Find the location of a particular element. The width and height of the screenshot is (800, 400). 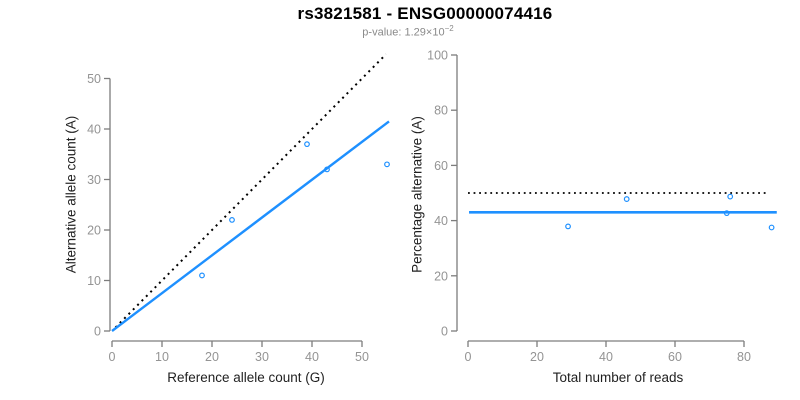

figure-subtitle: p-value: 1.29×10−2 is located at coordinates (408, 31).